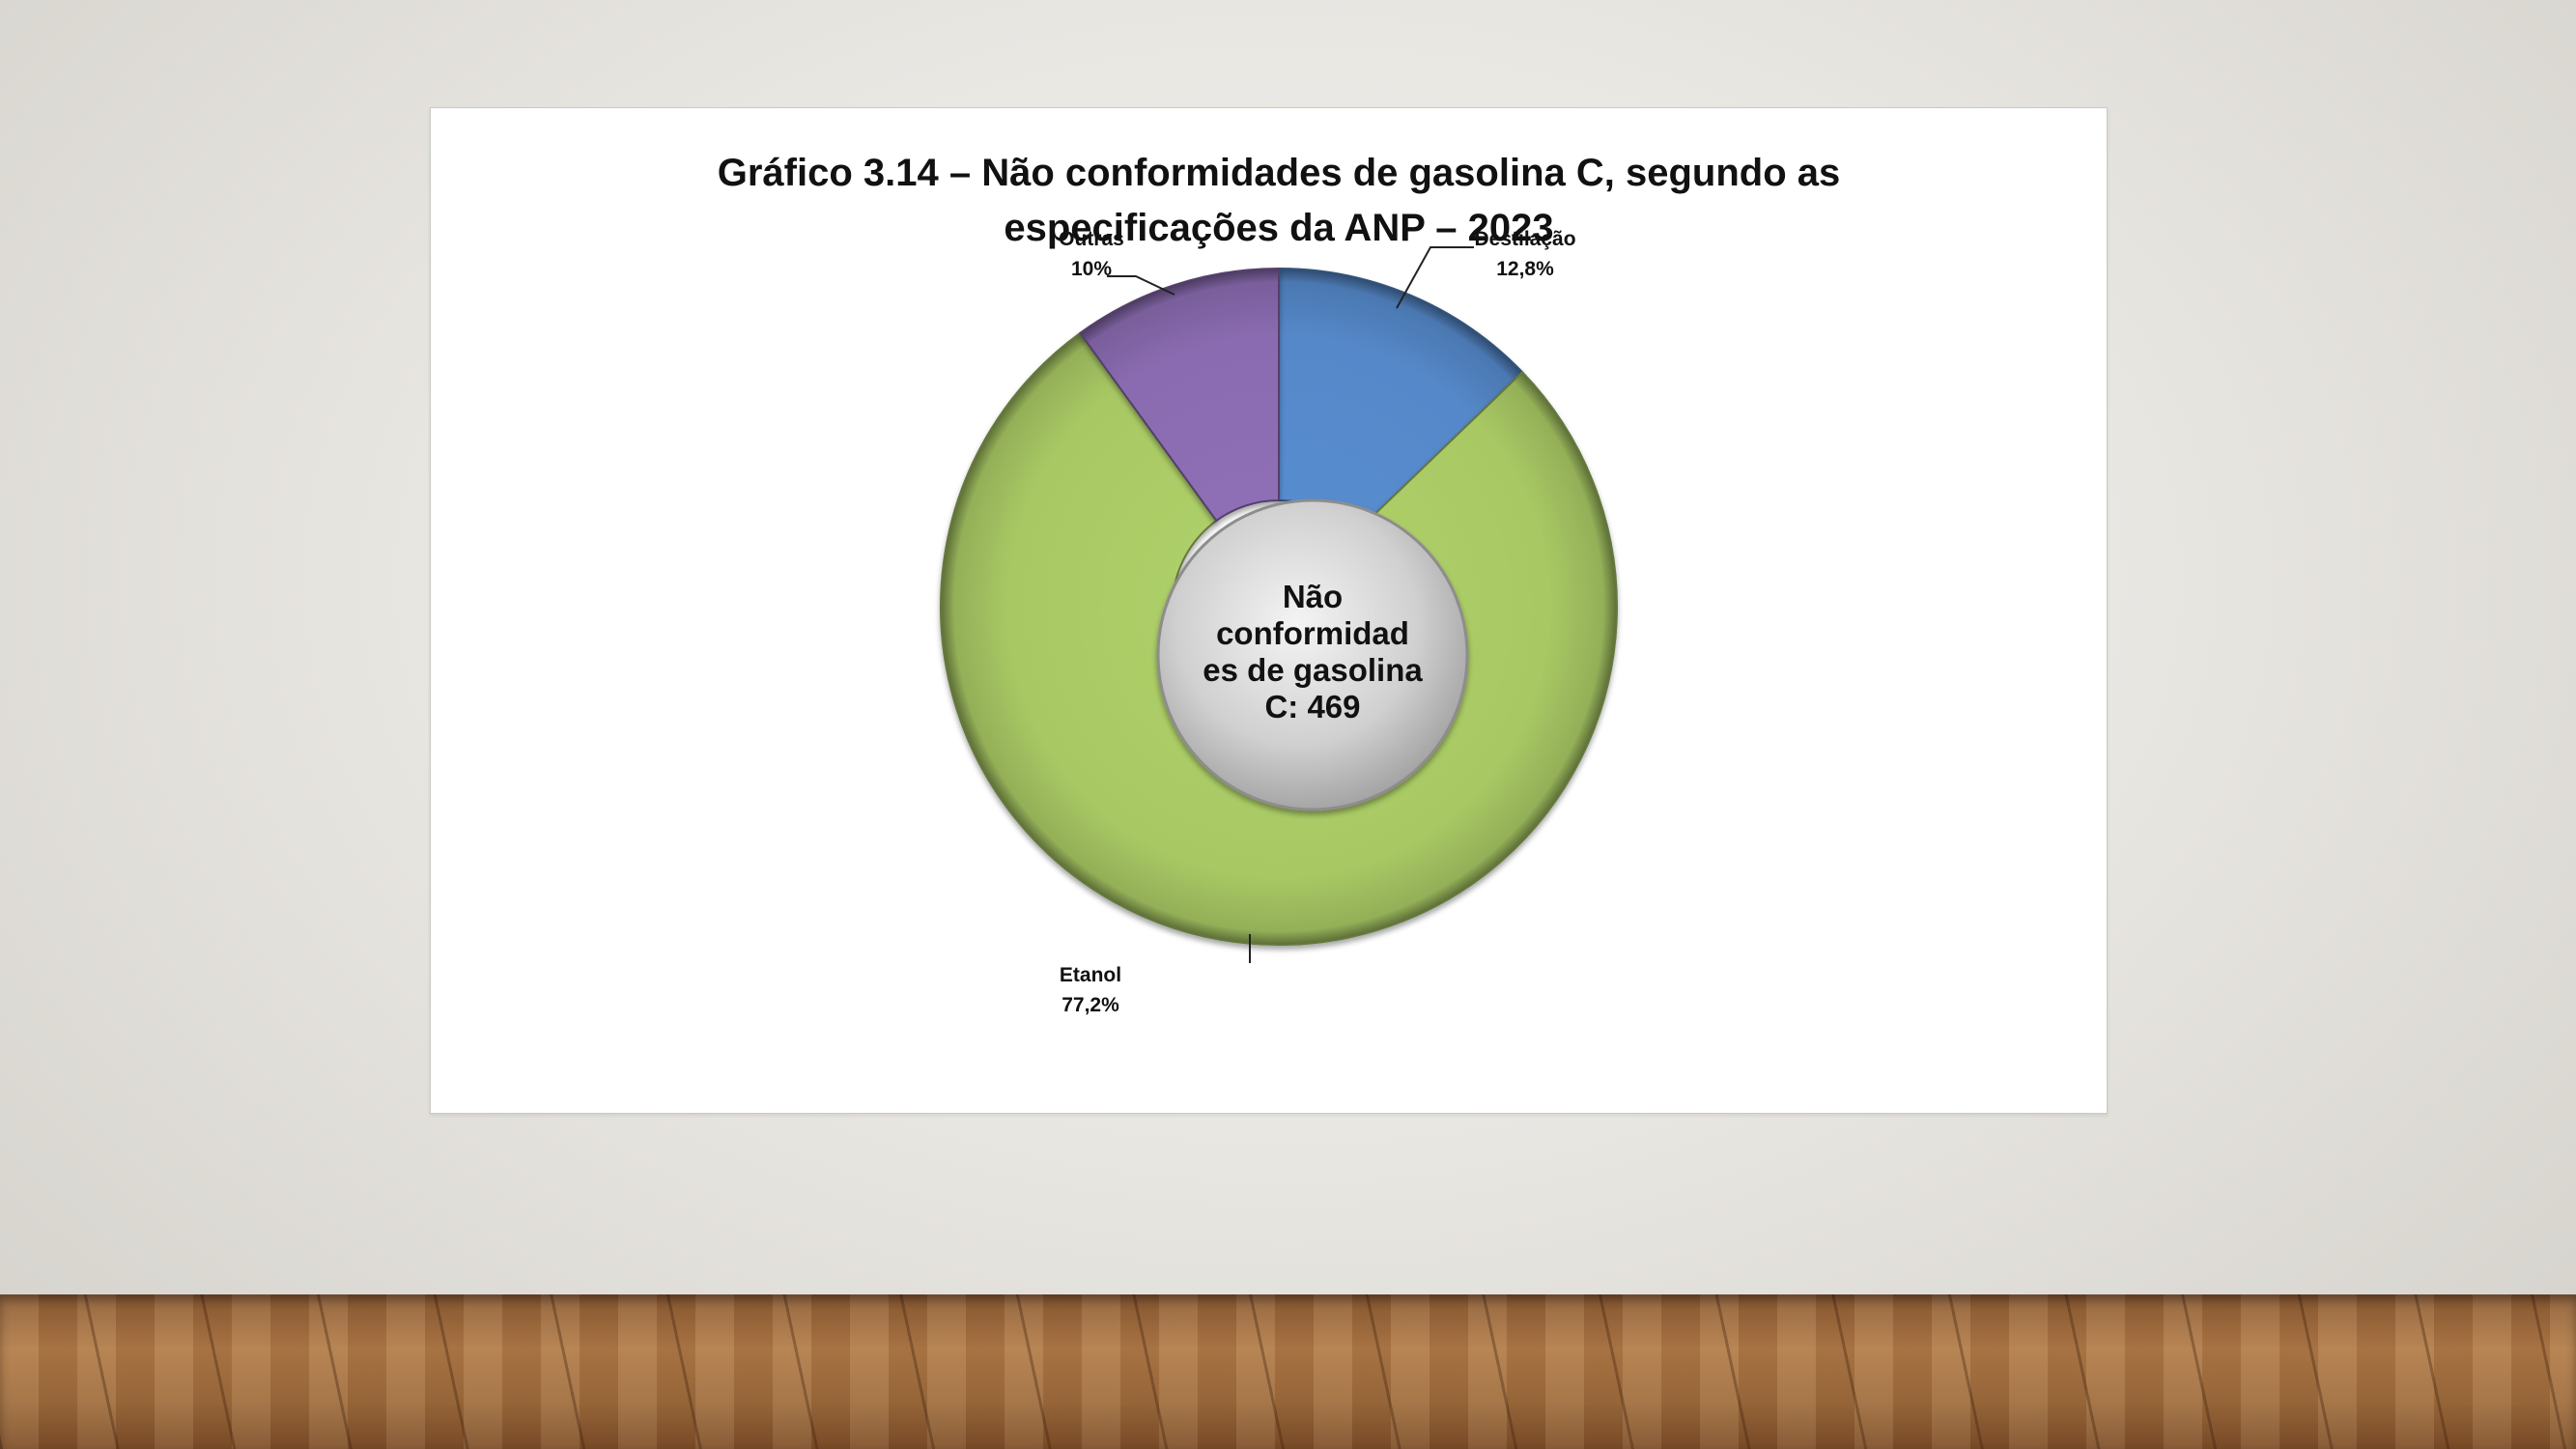 The width and height of the screenshot is (2576, 1449). I want to click on slice-label-value-destilacao: 12,8%, so click(1525, 269).